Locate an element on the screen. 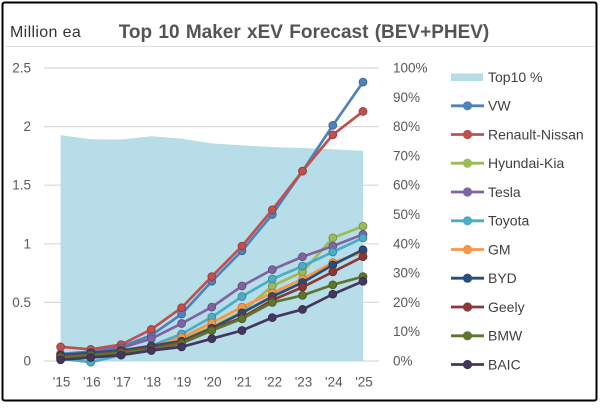 Image resolution: width=600 pixels, height=411 pixels. svg-text: 100% is located at coordinates (410, 68).